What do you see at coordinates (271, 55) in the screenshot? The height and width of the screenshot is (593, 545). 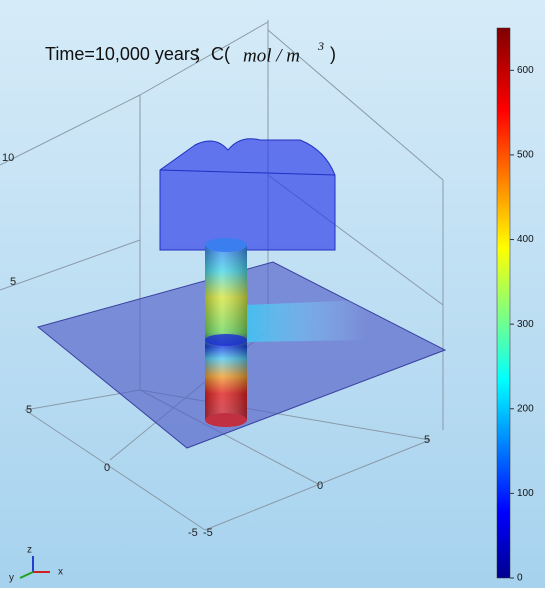 I see `title-unit: mol / m` at bounding box center [271, 55].